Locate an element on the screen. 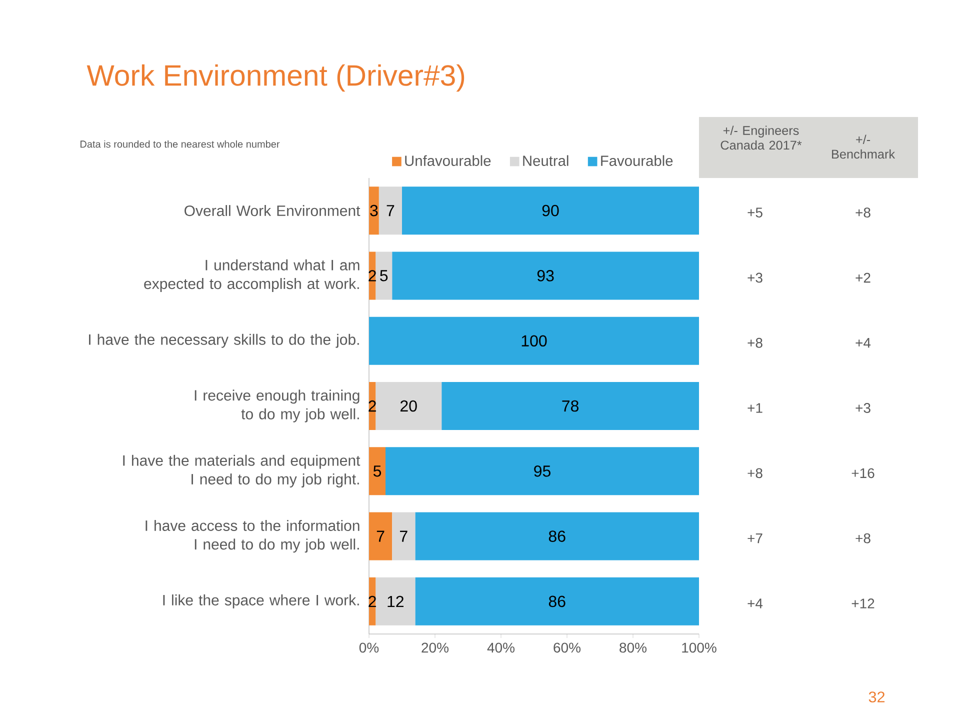  y-tick-label: Overall Work Environment is located at coordinates (272, 210).